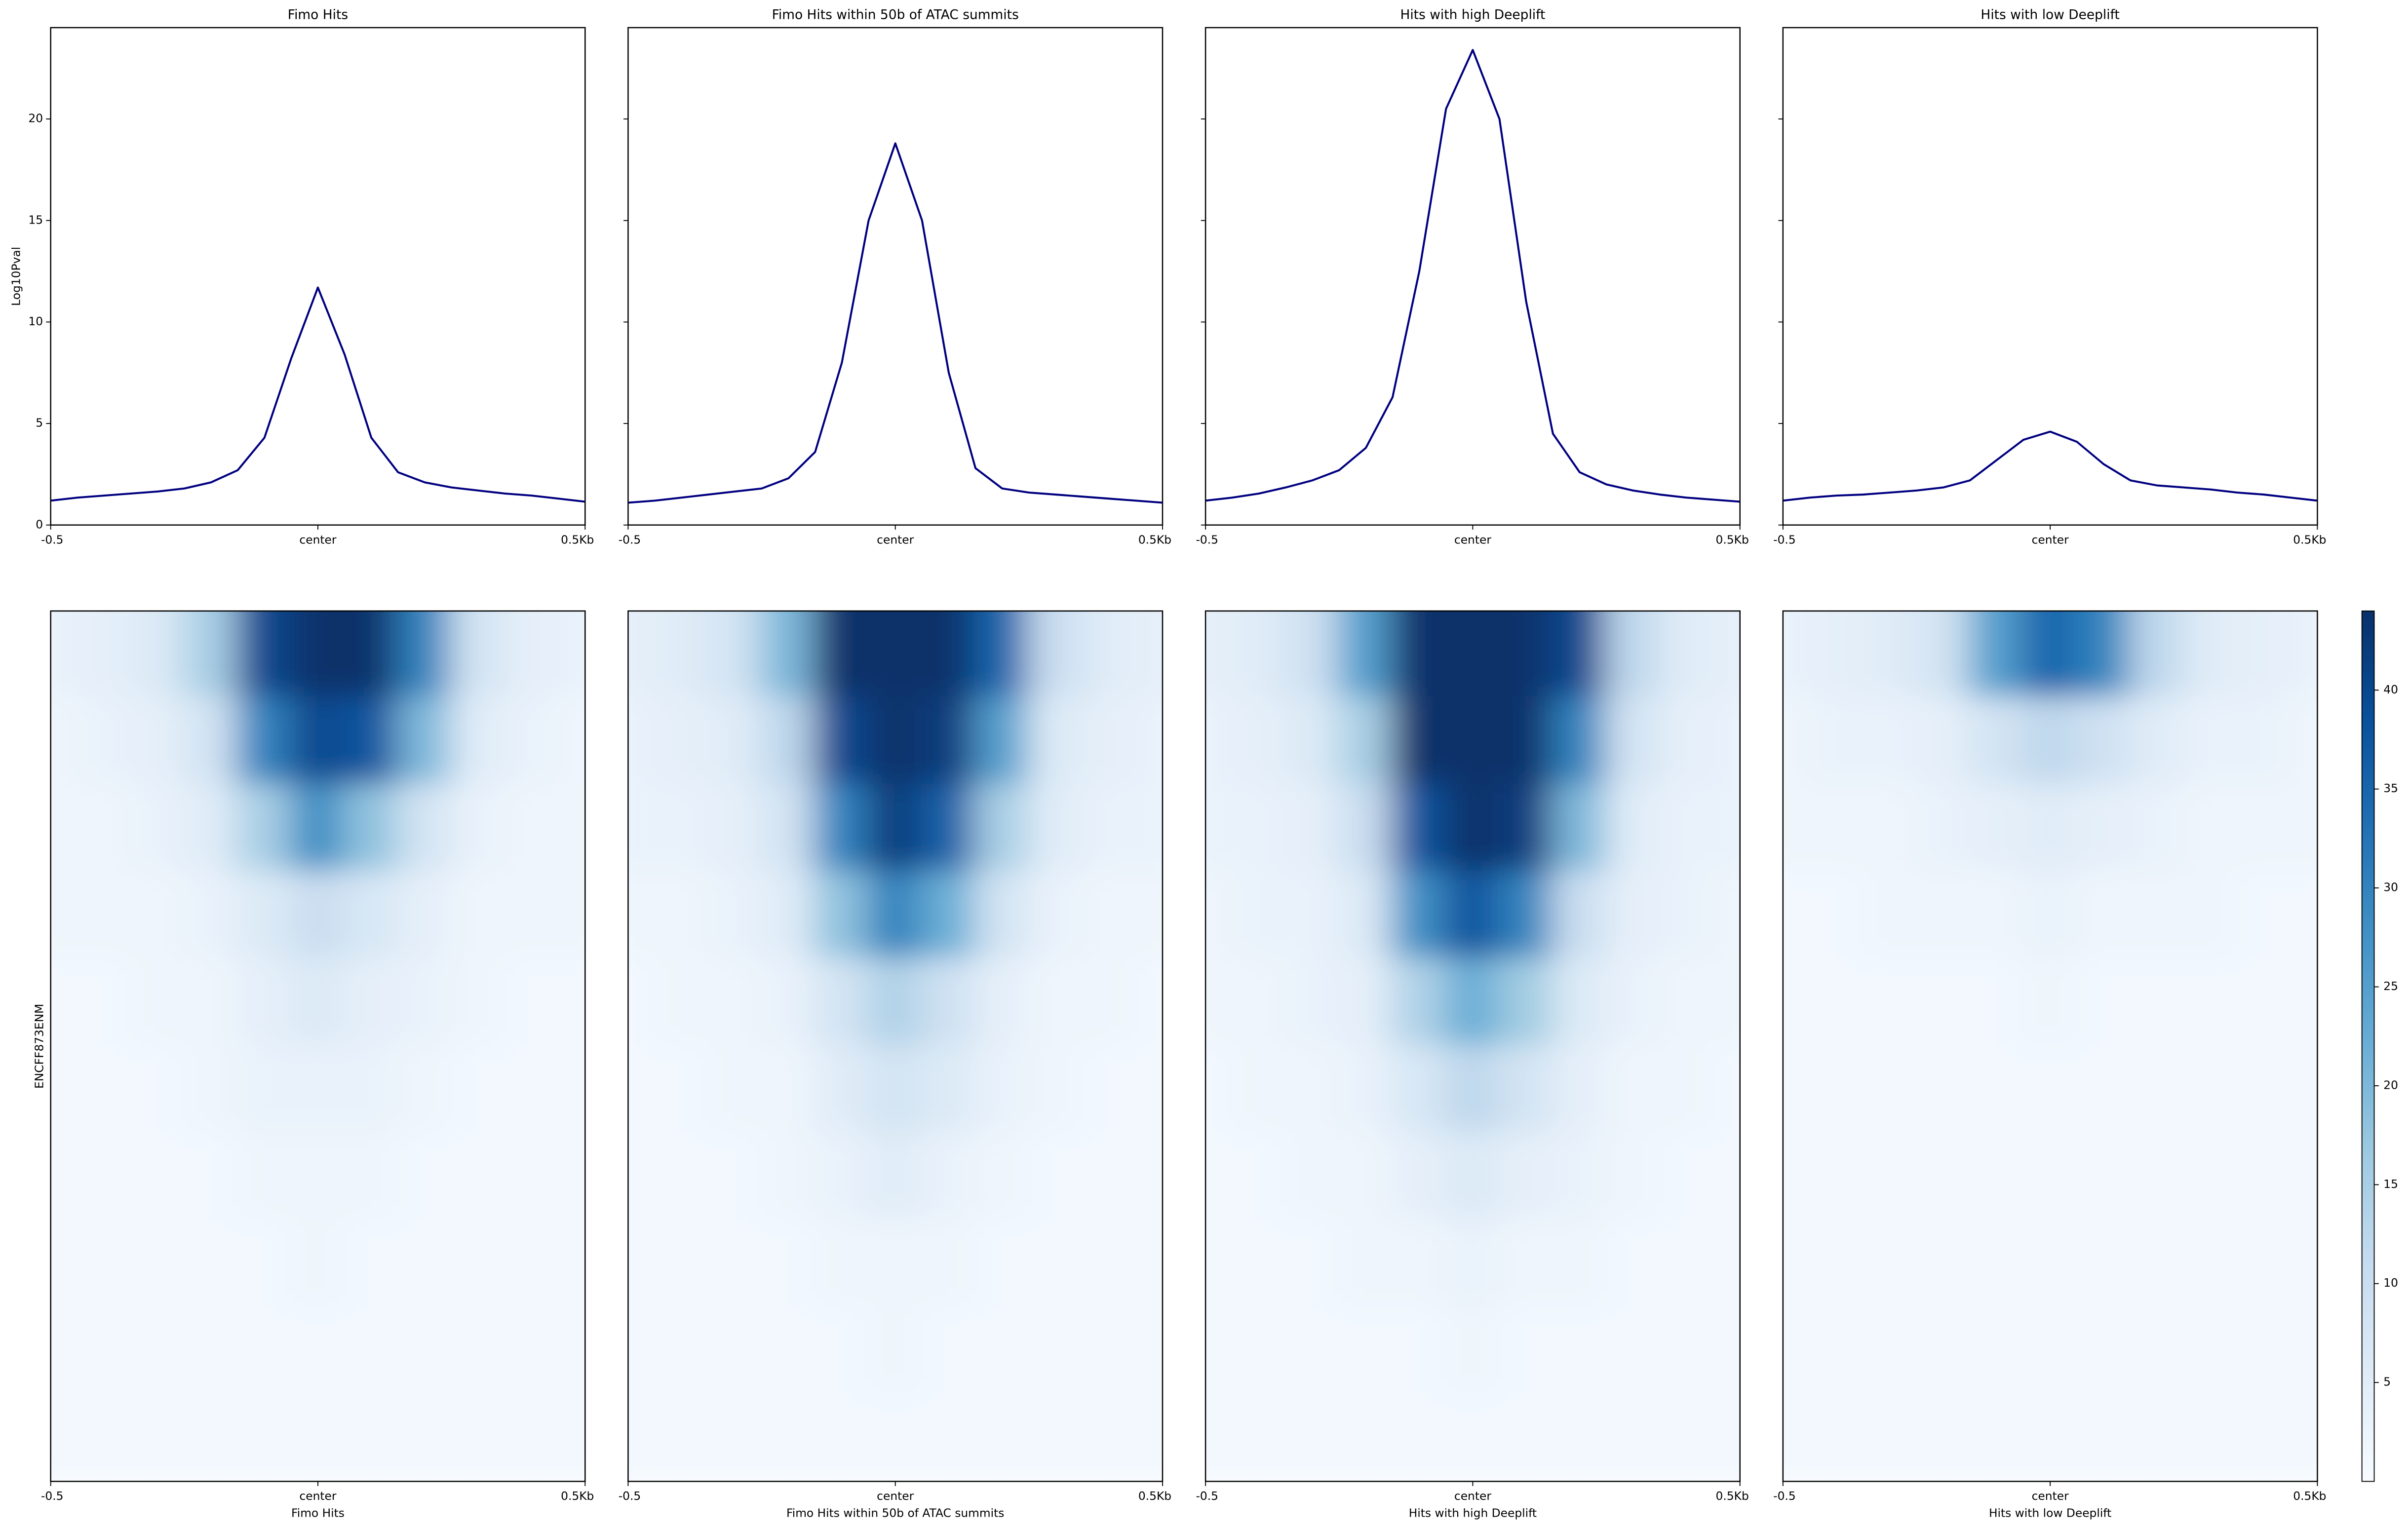 This screenshot has height=1529, width=2408. What do you see at coordinates (1473, 1513) in the screenshot?
I see `x-axis-label: Hits with high Deeplift` at bounding box center [1473, 1513].